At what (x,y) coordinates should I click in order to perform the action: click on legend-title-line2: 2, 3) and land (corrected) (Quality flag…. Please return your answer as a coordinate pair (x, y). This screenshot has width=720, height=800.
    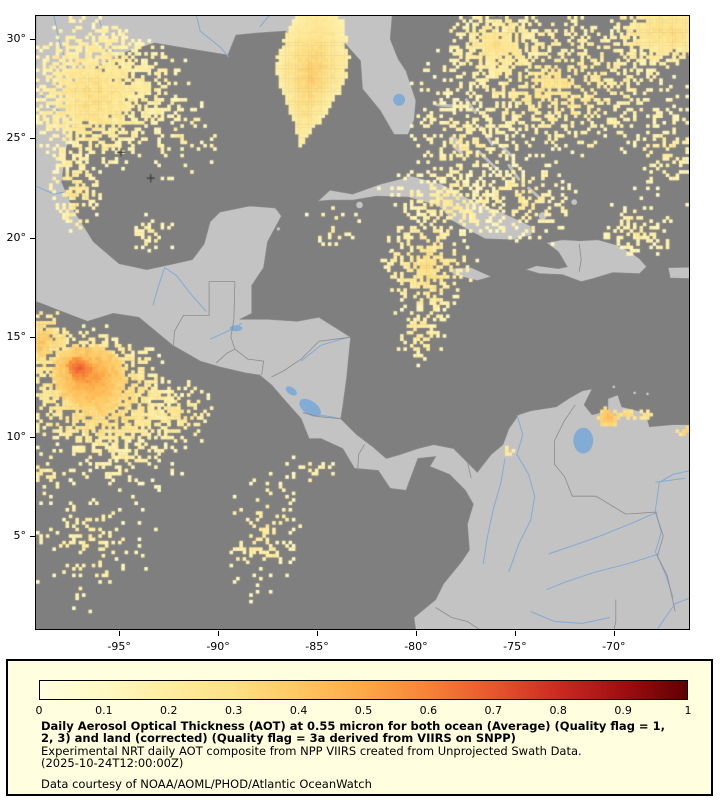
    Looking at the image, I should click on (278, 738).